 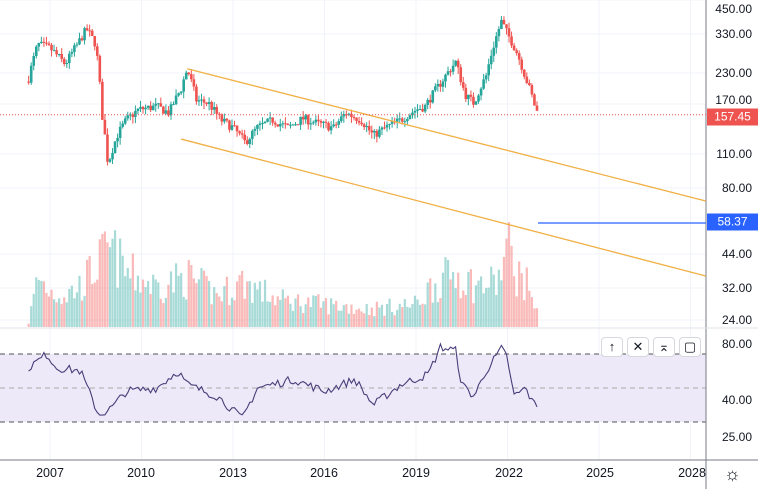 I want to click on last-price-tag: 157.45, so click(x=732, y=117).